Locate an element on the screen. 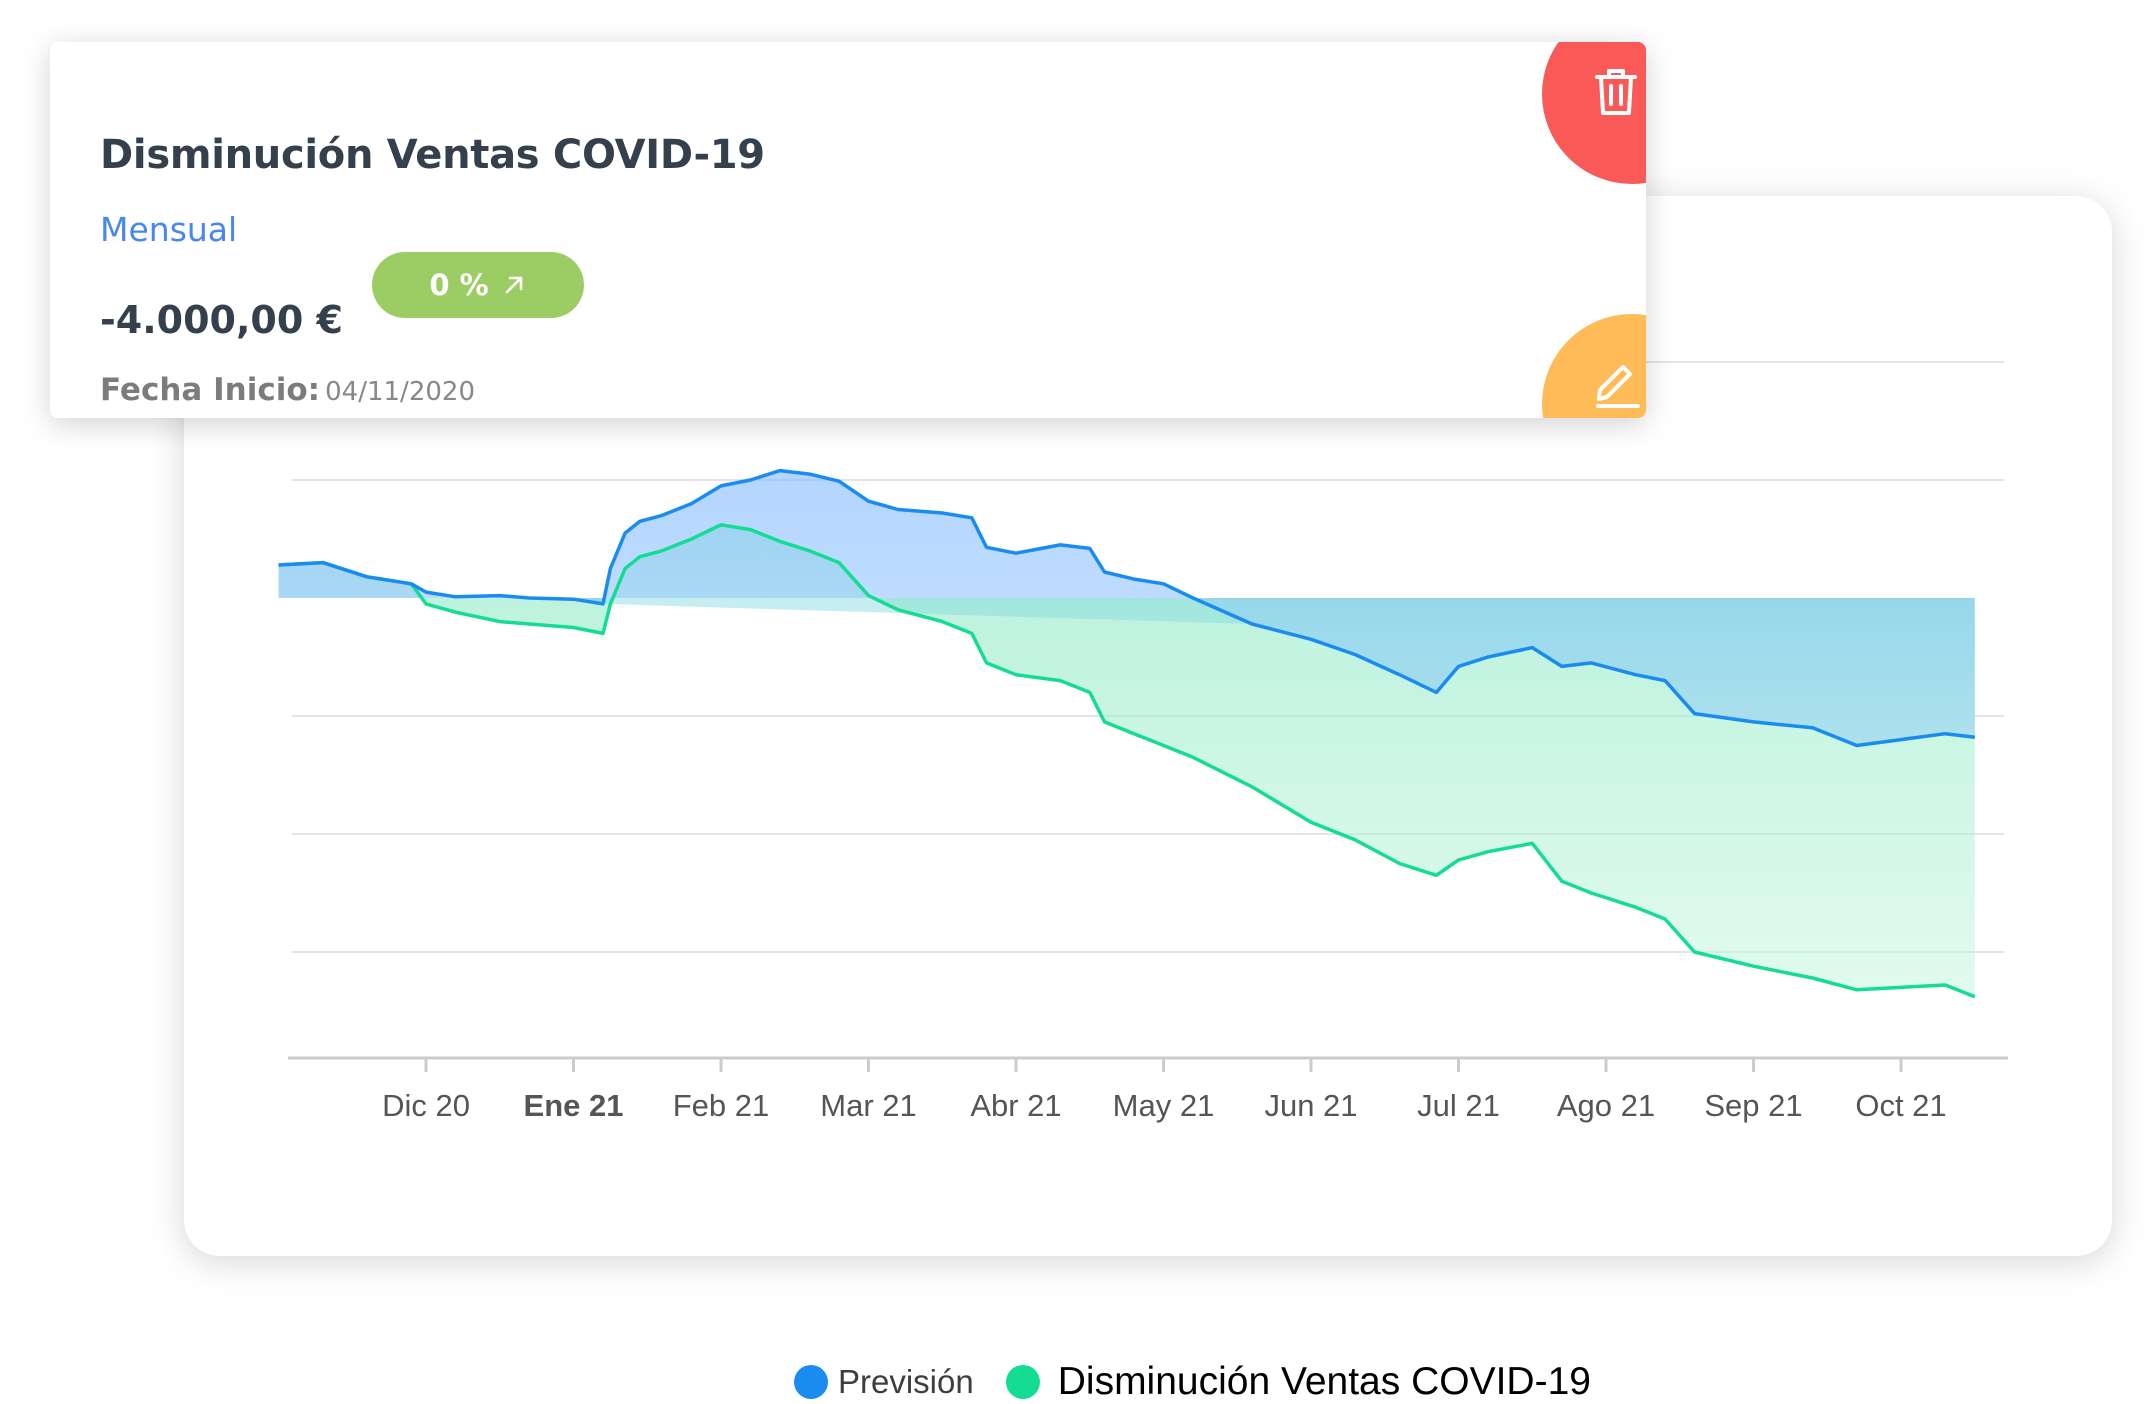 This screenshot has width=2152, height=1404. percent-value: 0 % is located at coordinates (459, 285).